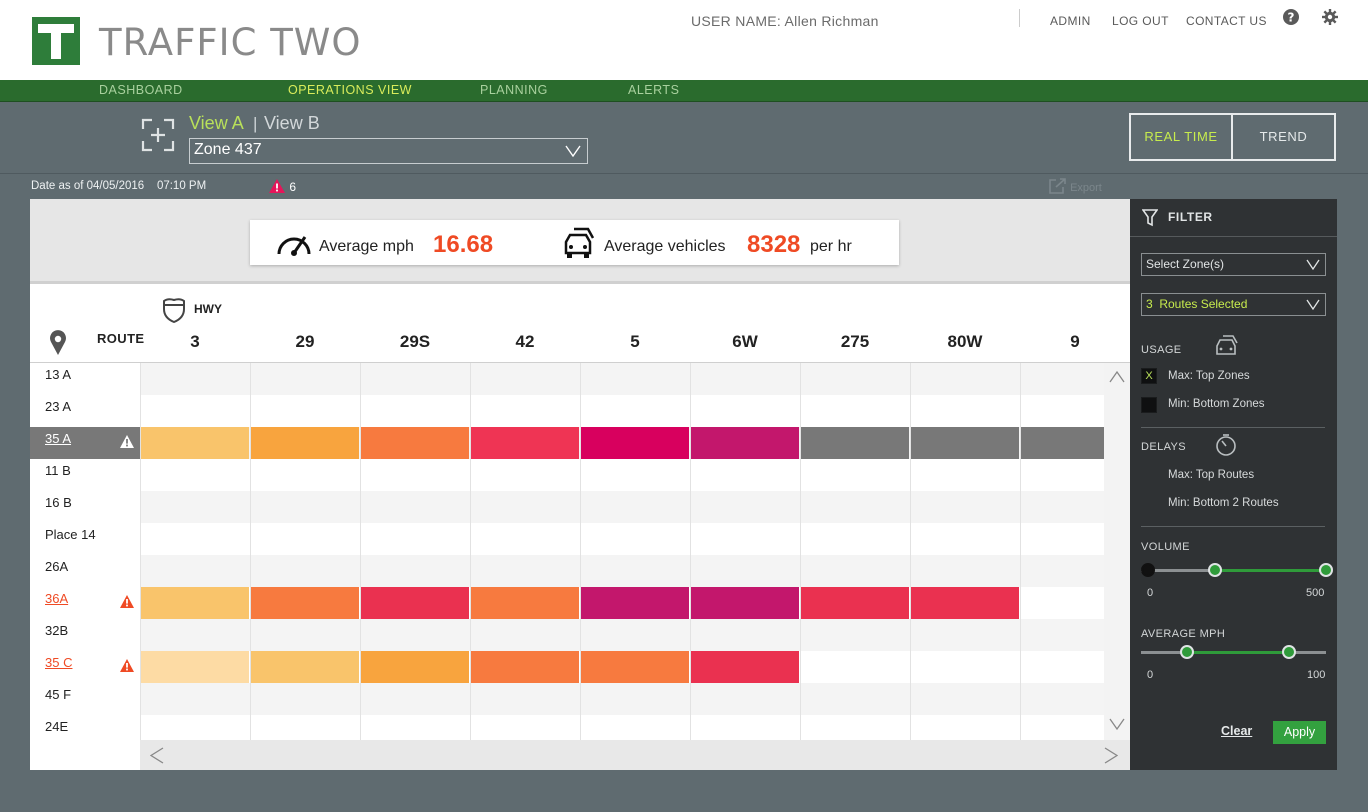  Describe the element at coordinates (1233, 304) in the screenshot. I see `routes-filter-select: 3 Routes Selected` at that location.